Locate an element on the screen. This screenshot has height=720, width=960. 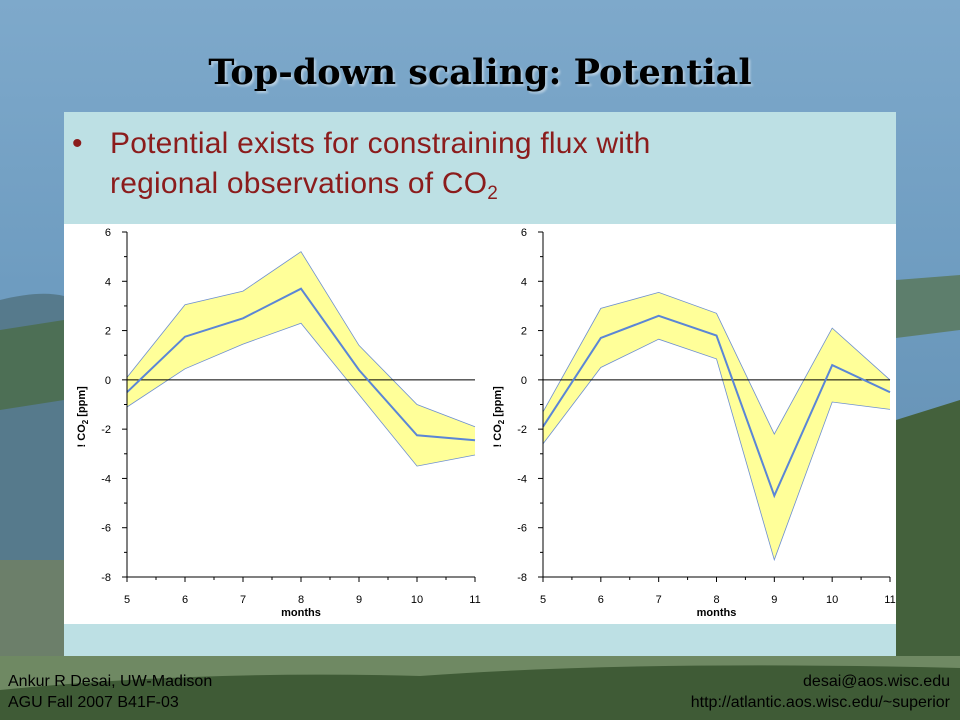
bullet-subscript: 2 is located at coordinates (493, 193).